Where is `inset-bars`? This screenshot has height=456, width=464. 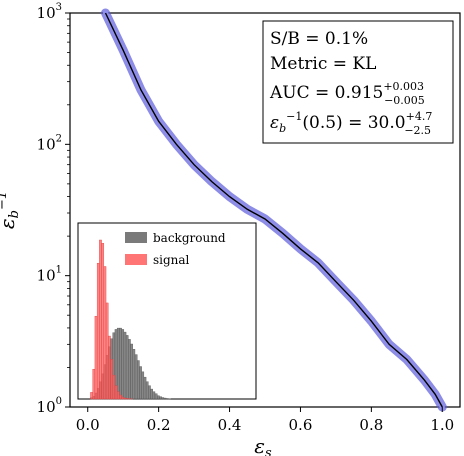
inset-bars is located at coordinates (130, 319).